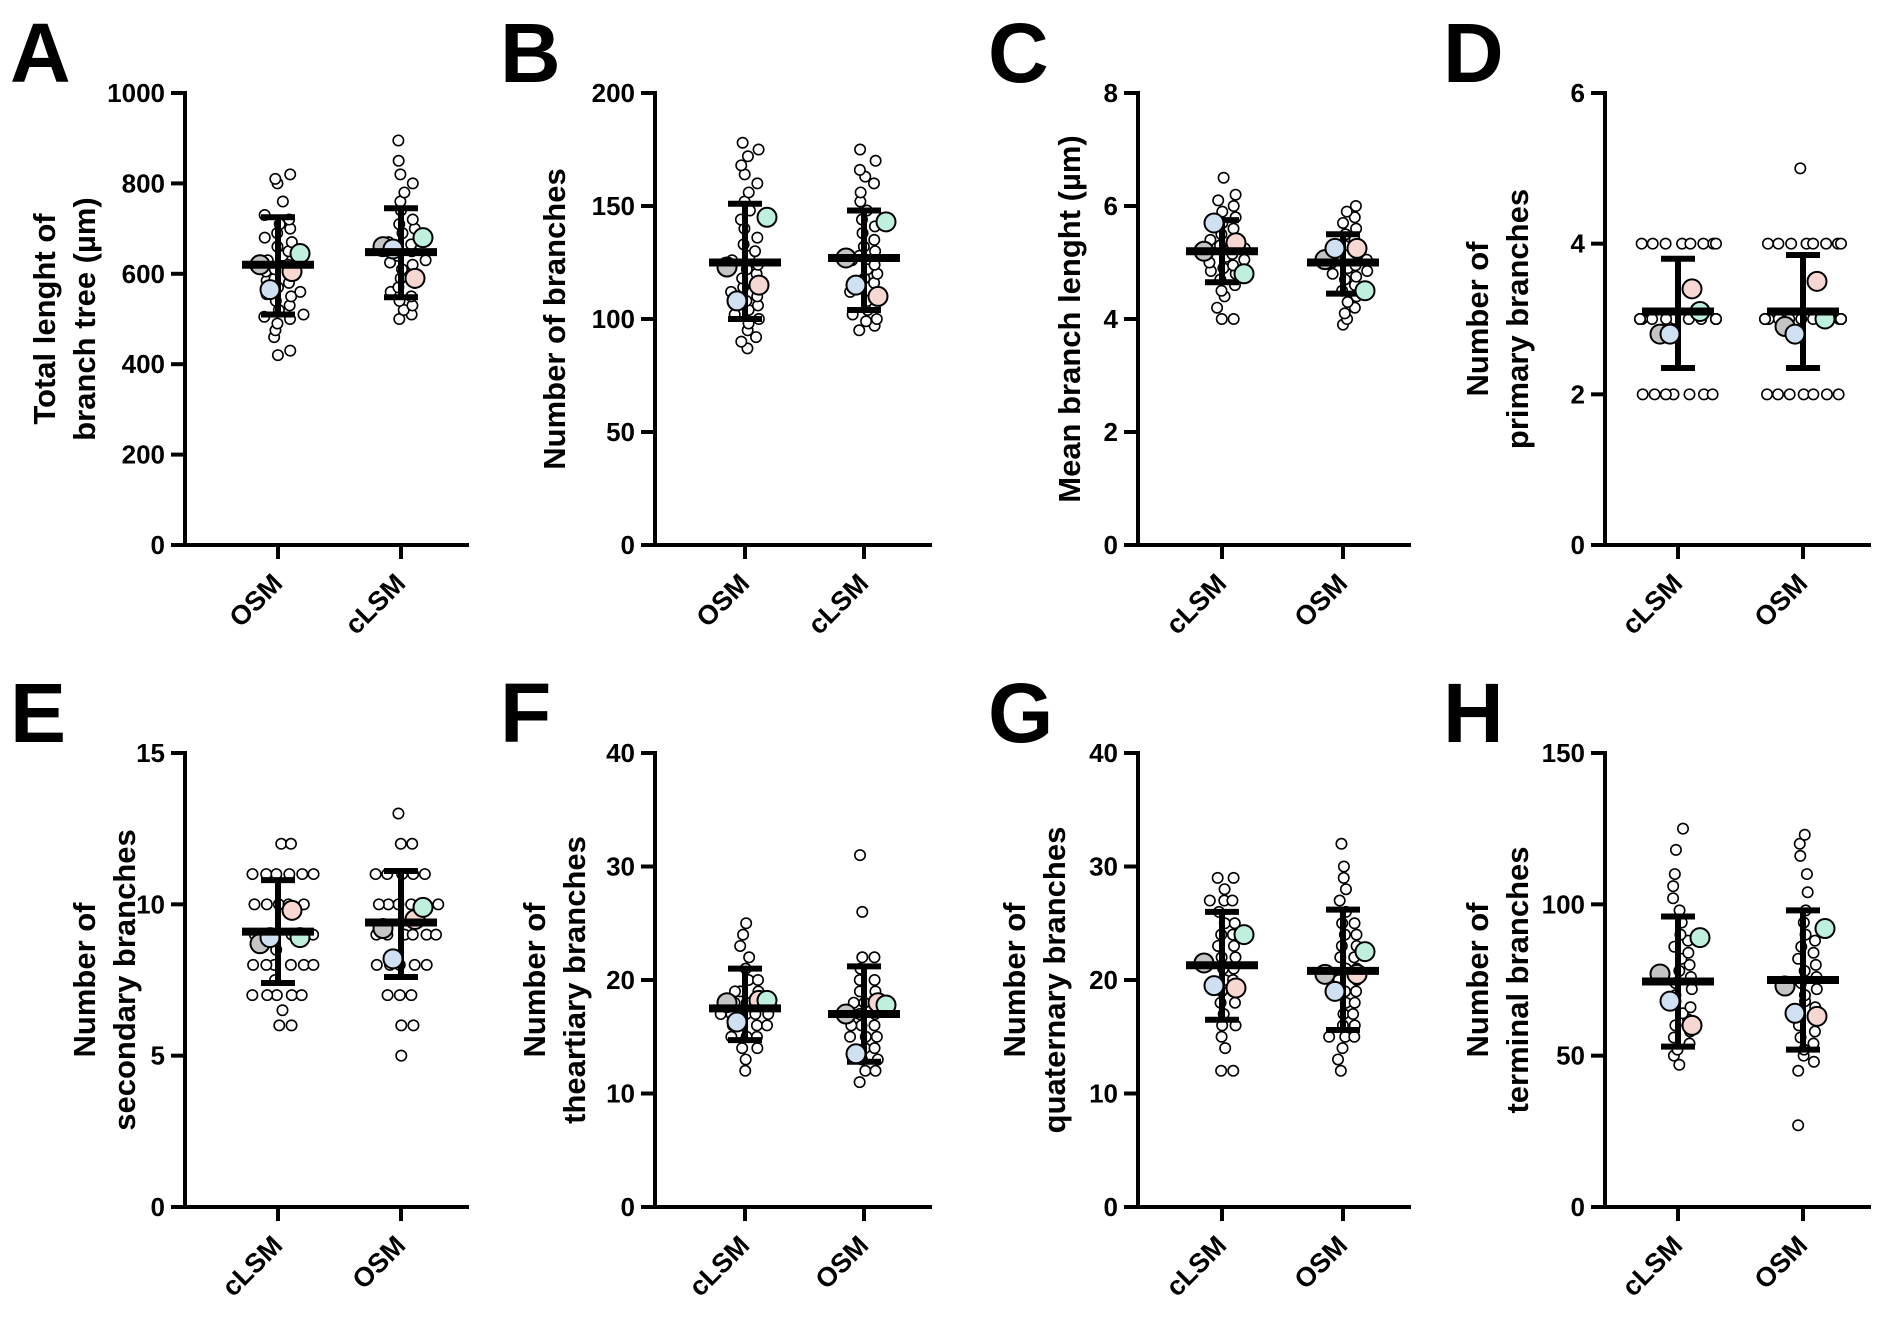  Describe the element at coordinates (530, 53) in the screenshot. I see `panel-letter: B` at that location.